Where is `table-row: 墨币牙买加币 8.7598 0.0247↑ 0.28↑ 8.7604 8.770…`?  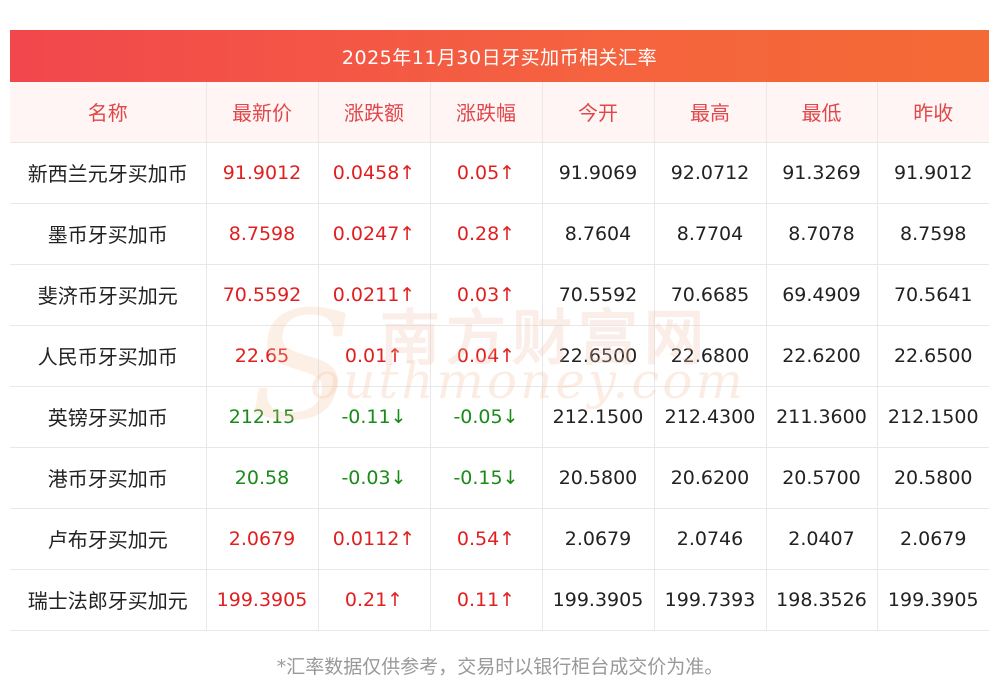
table-row: 墨币牙买加币 8.7598 0.0247↑ 0.28↑ 8.7604 8.770… is located at coordinates (499, 234).